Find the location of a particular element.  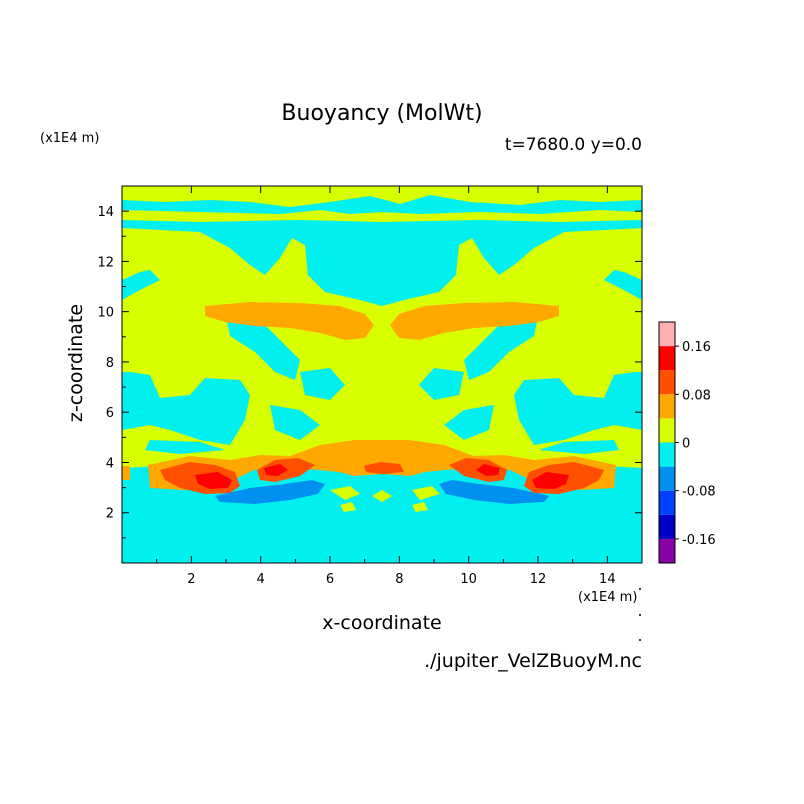

y-tick-label-6: 14 is located at coordinates (105, 212).